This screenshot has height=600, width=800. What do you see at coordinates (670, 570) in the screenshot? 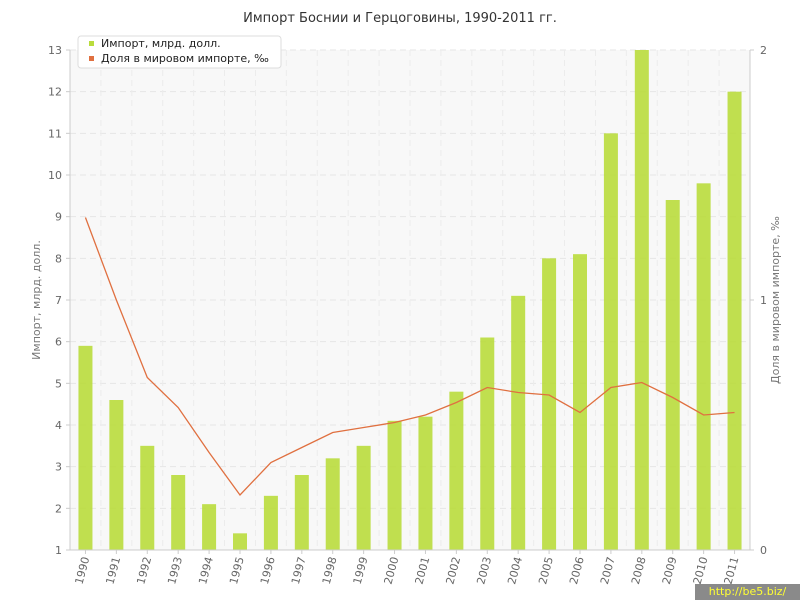
I see `x-tick-label: 2009` at bounding box center [670, 570].